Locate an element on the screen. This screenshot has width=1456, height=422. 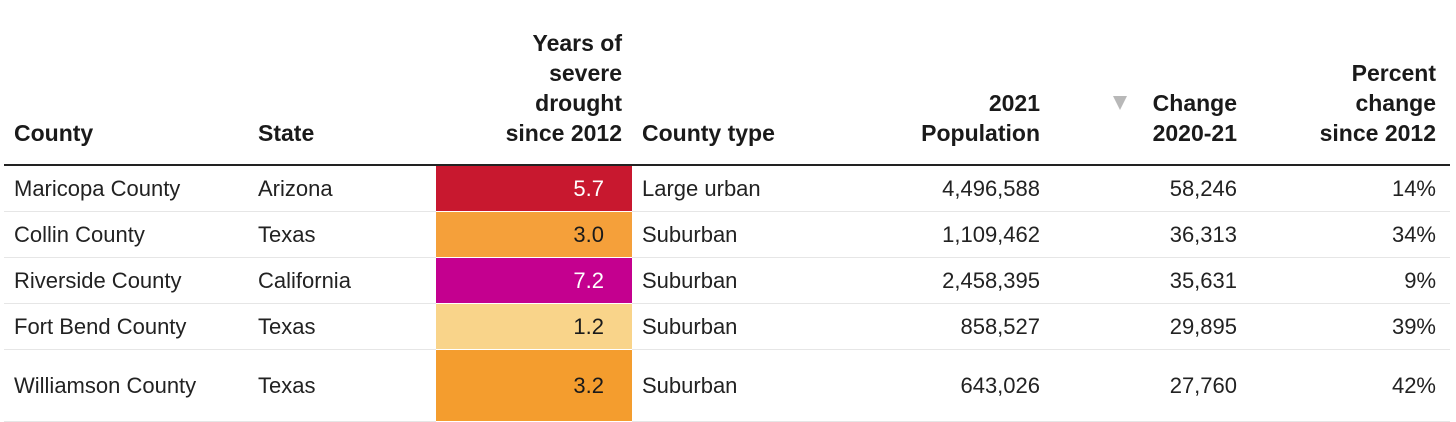
header-percent-line-3: since 2012 is located at coordinates (1377, 133).